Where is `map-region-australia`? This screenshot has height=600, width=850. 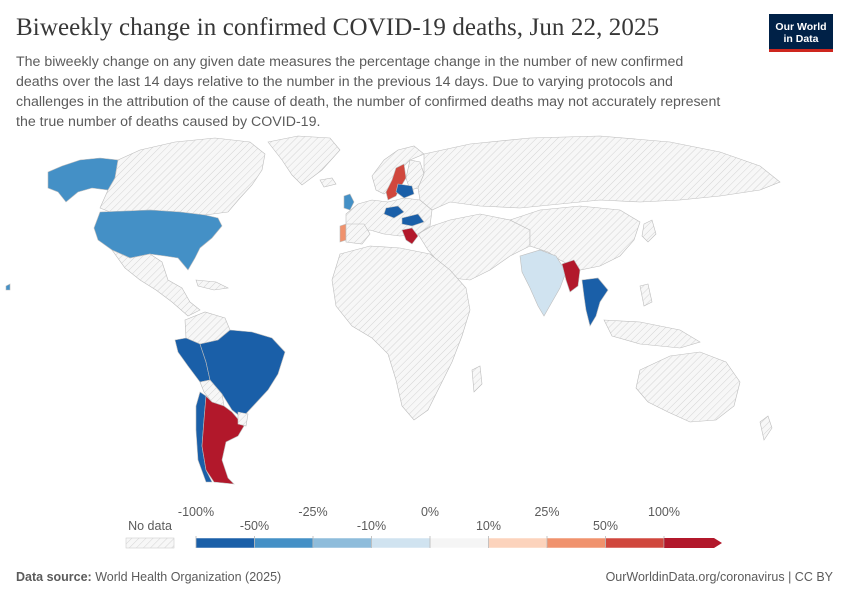 map-region-australia is located at coordinates (688, 387).